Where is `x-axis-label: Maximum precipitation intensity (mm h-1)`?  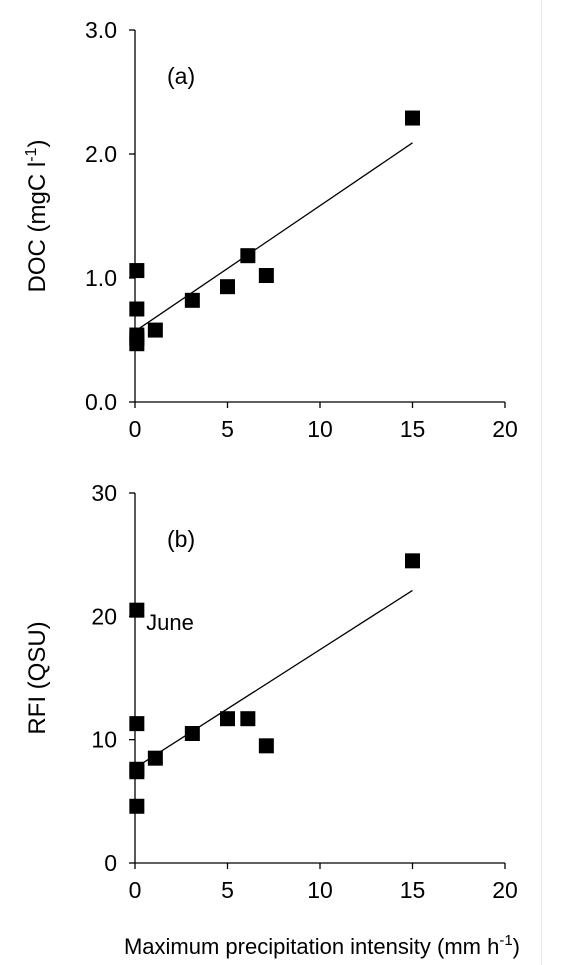 x-axis-label: Maximum precipitation intensity (mm h-1) is located at coordinates (322, 945).